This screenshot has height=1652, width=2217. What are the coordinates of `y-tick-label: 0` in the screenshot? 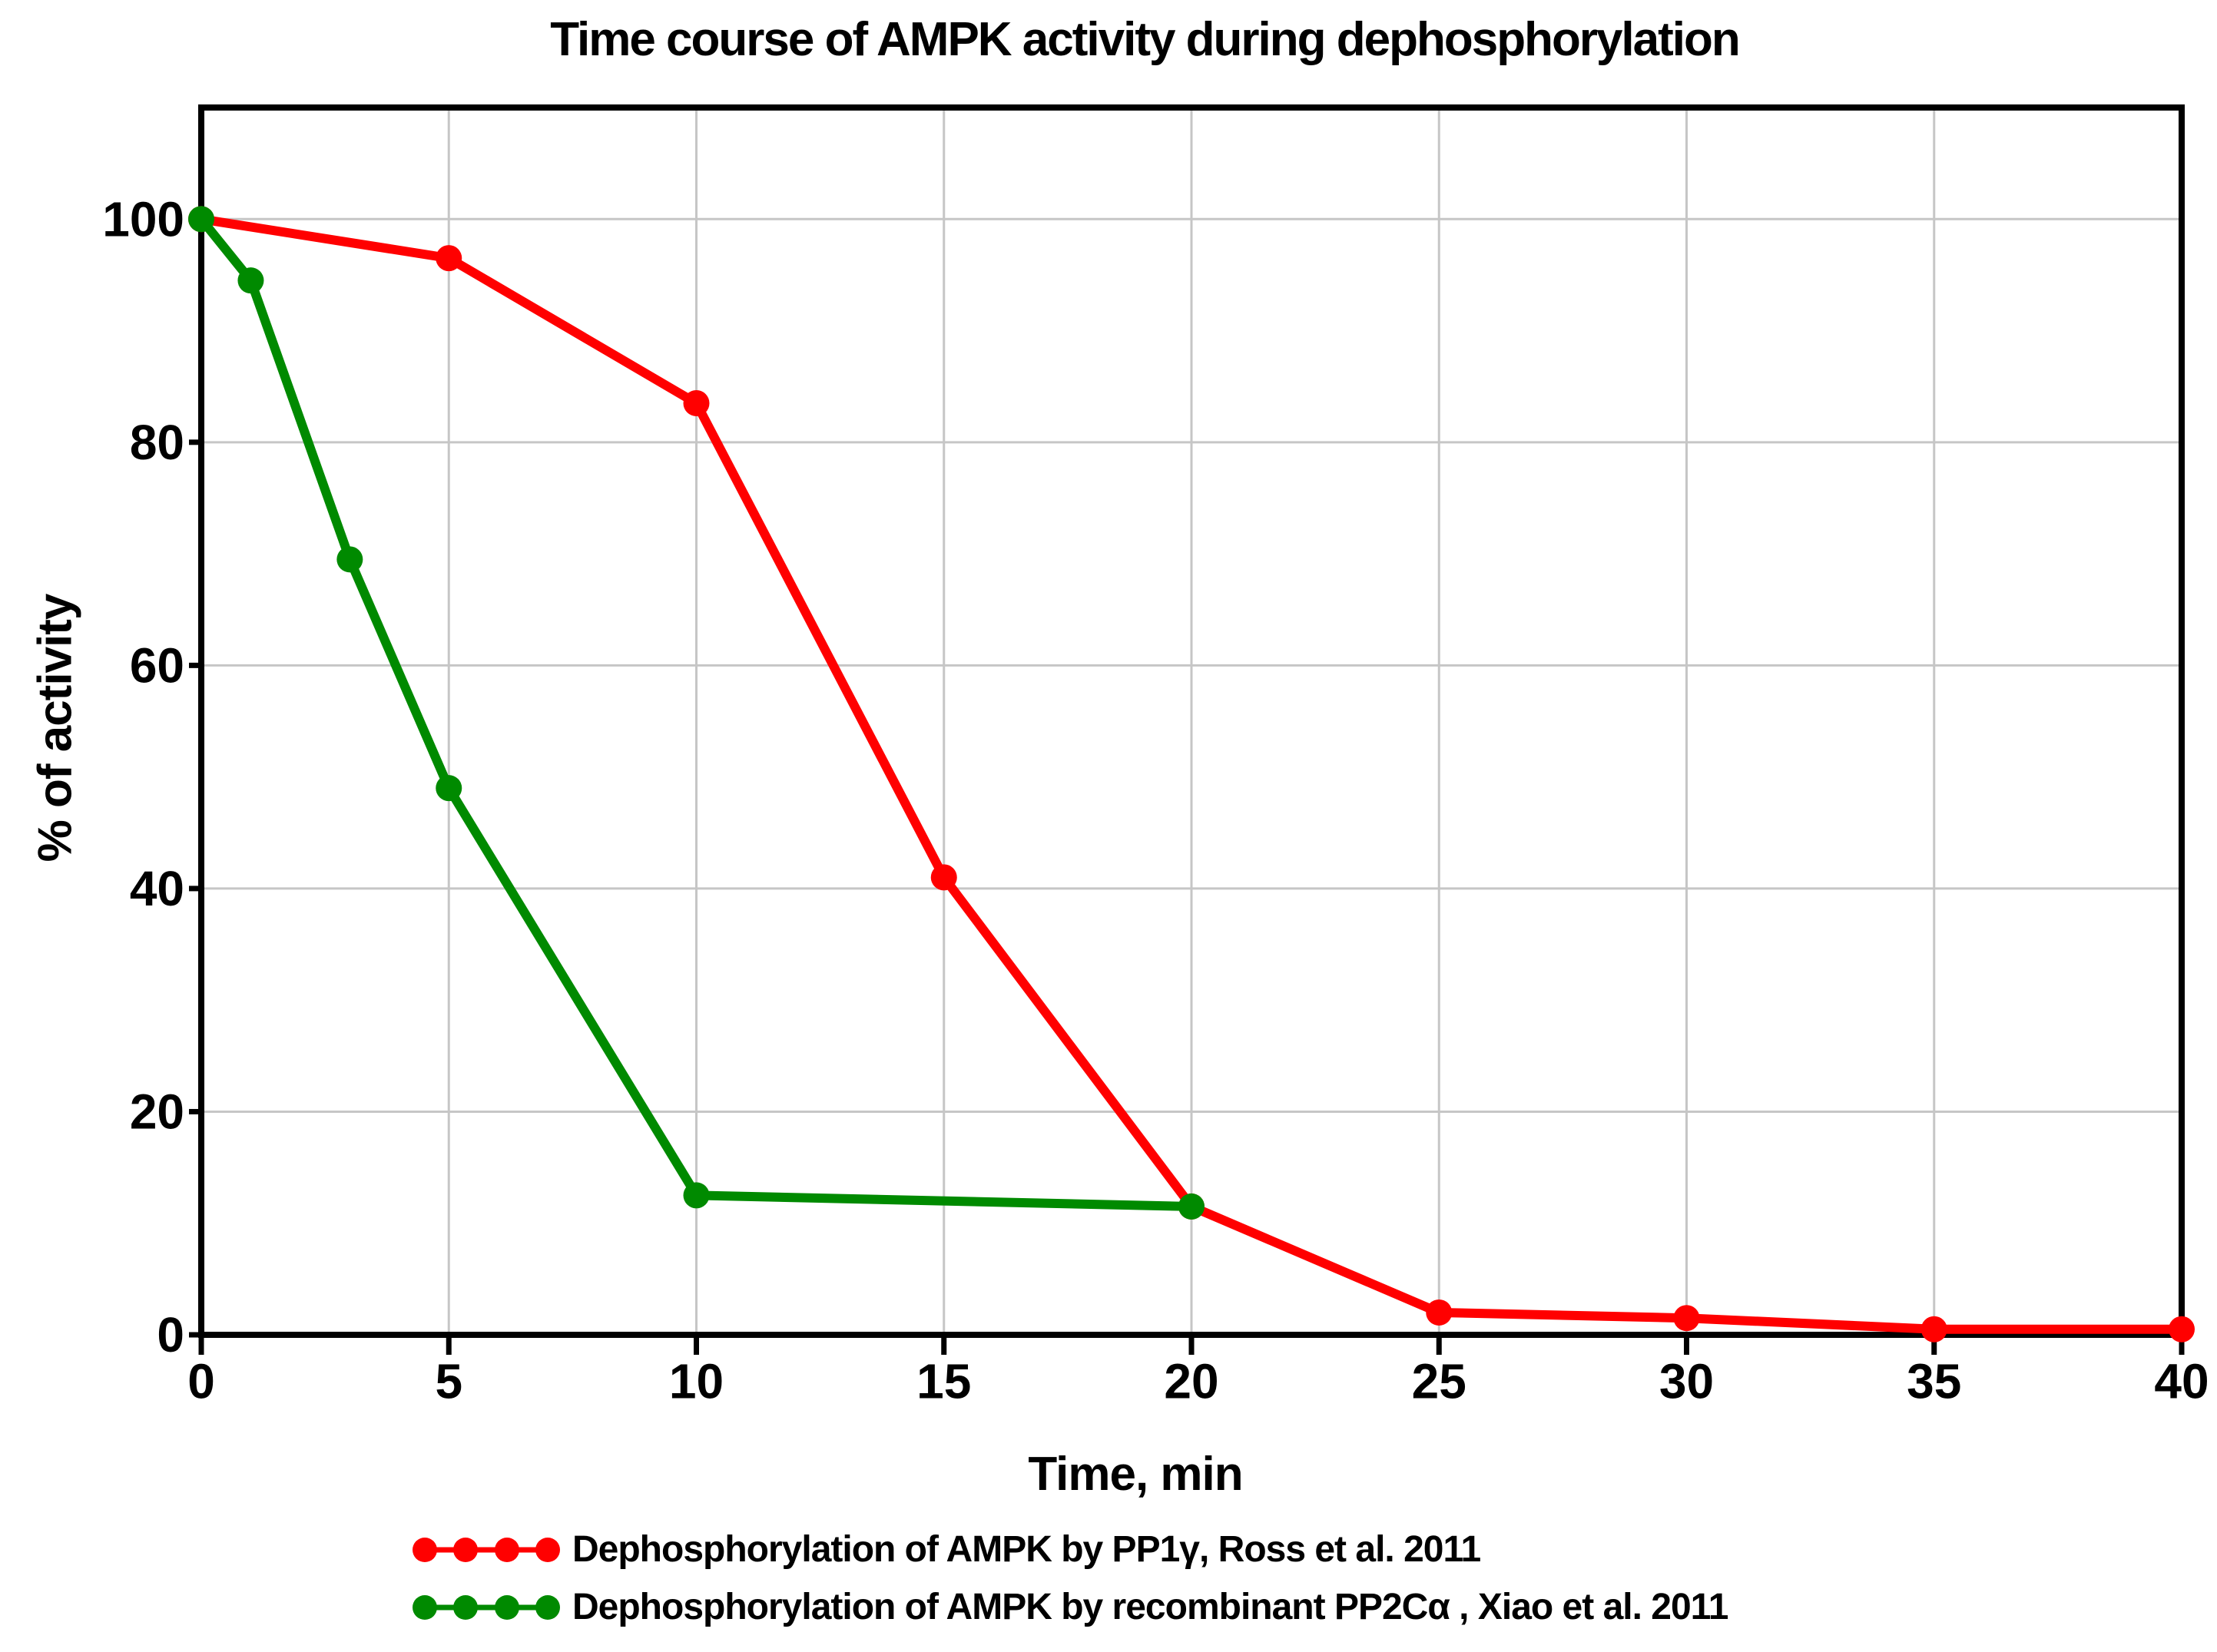 It's located at (170, 1335).